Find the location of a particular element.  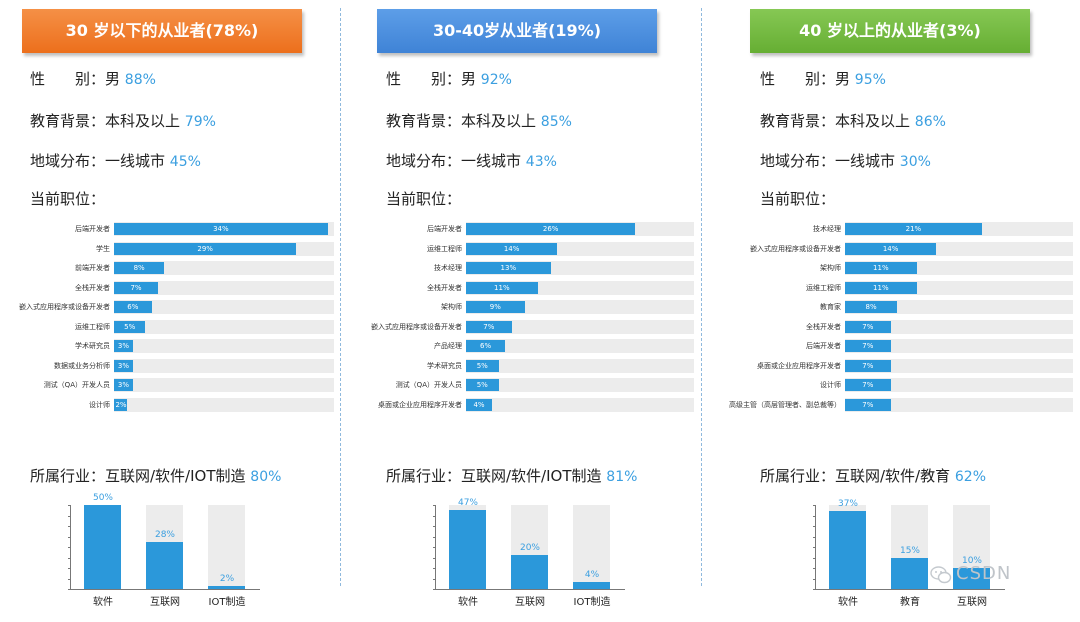

column-title: 40 岁以上的从业者(3%) is located at coordinates (890, 31).